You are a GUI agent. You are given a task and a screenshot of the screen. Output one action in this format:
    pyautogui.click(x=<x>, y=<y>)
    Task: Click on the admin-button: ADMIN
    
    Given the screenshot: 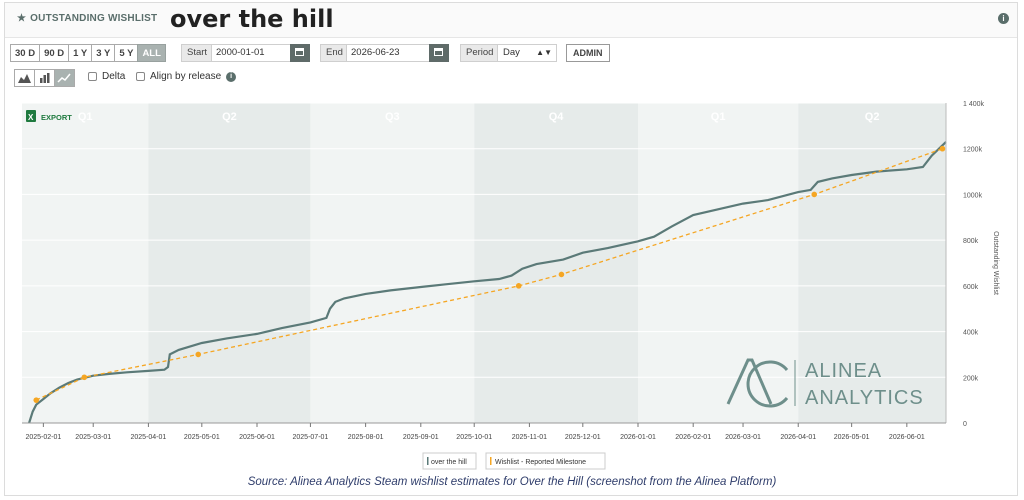 What is the action you would take?
    pyautogui.click(x=588, y=53)
    